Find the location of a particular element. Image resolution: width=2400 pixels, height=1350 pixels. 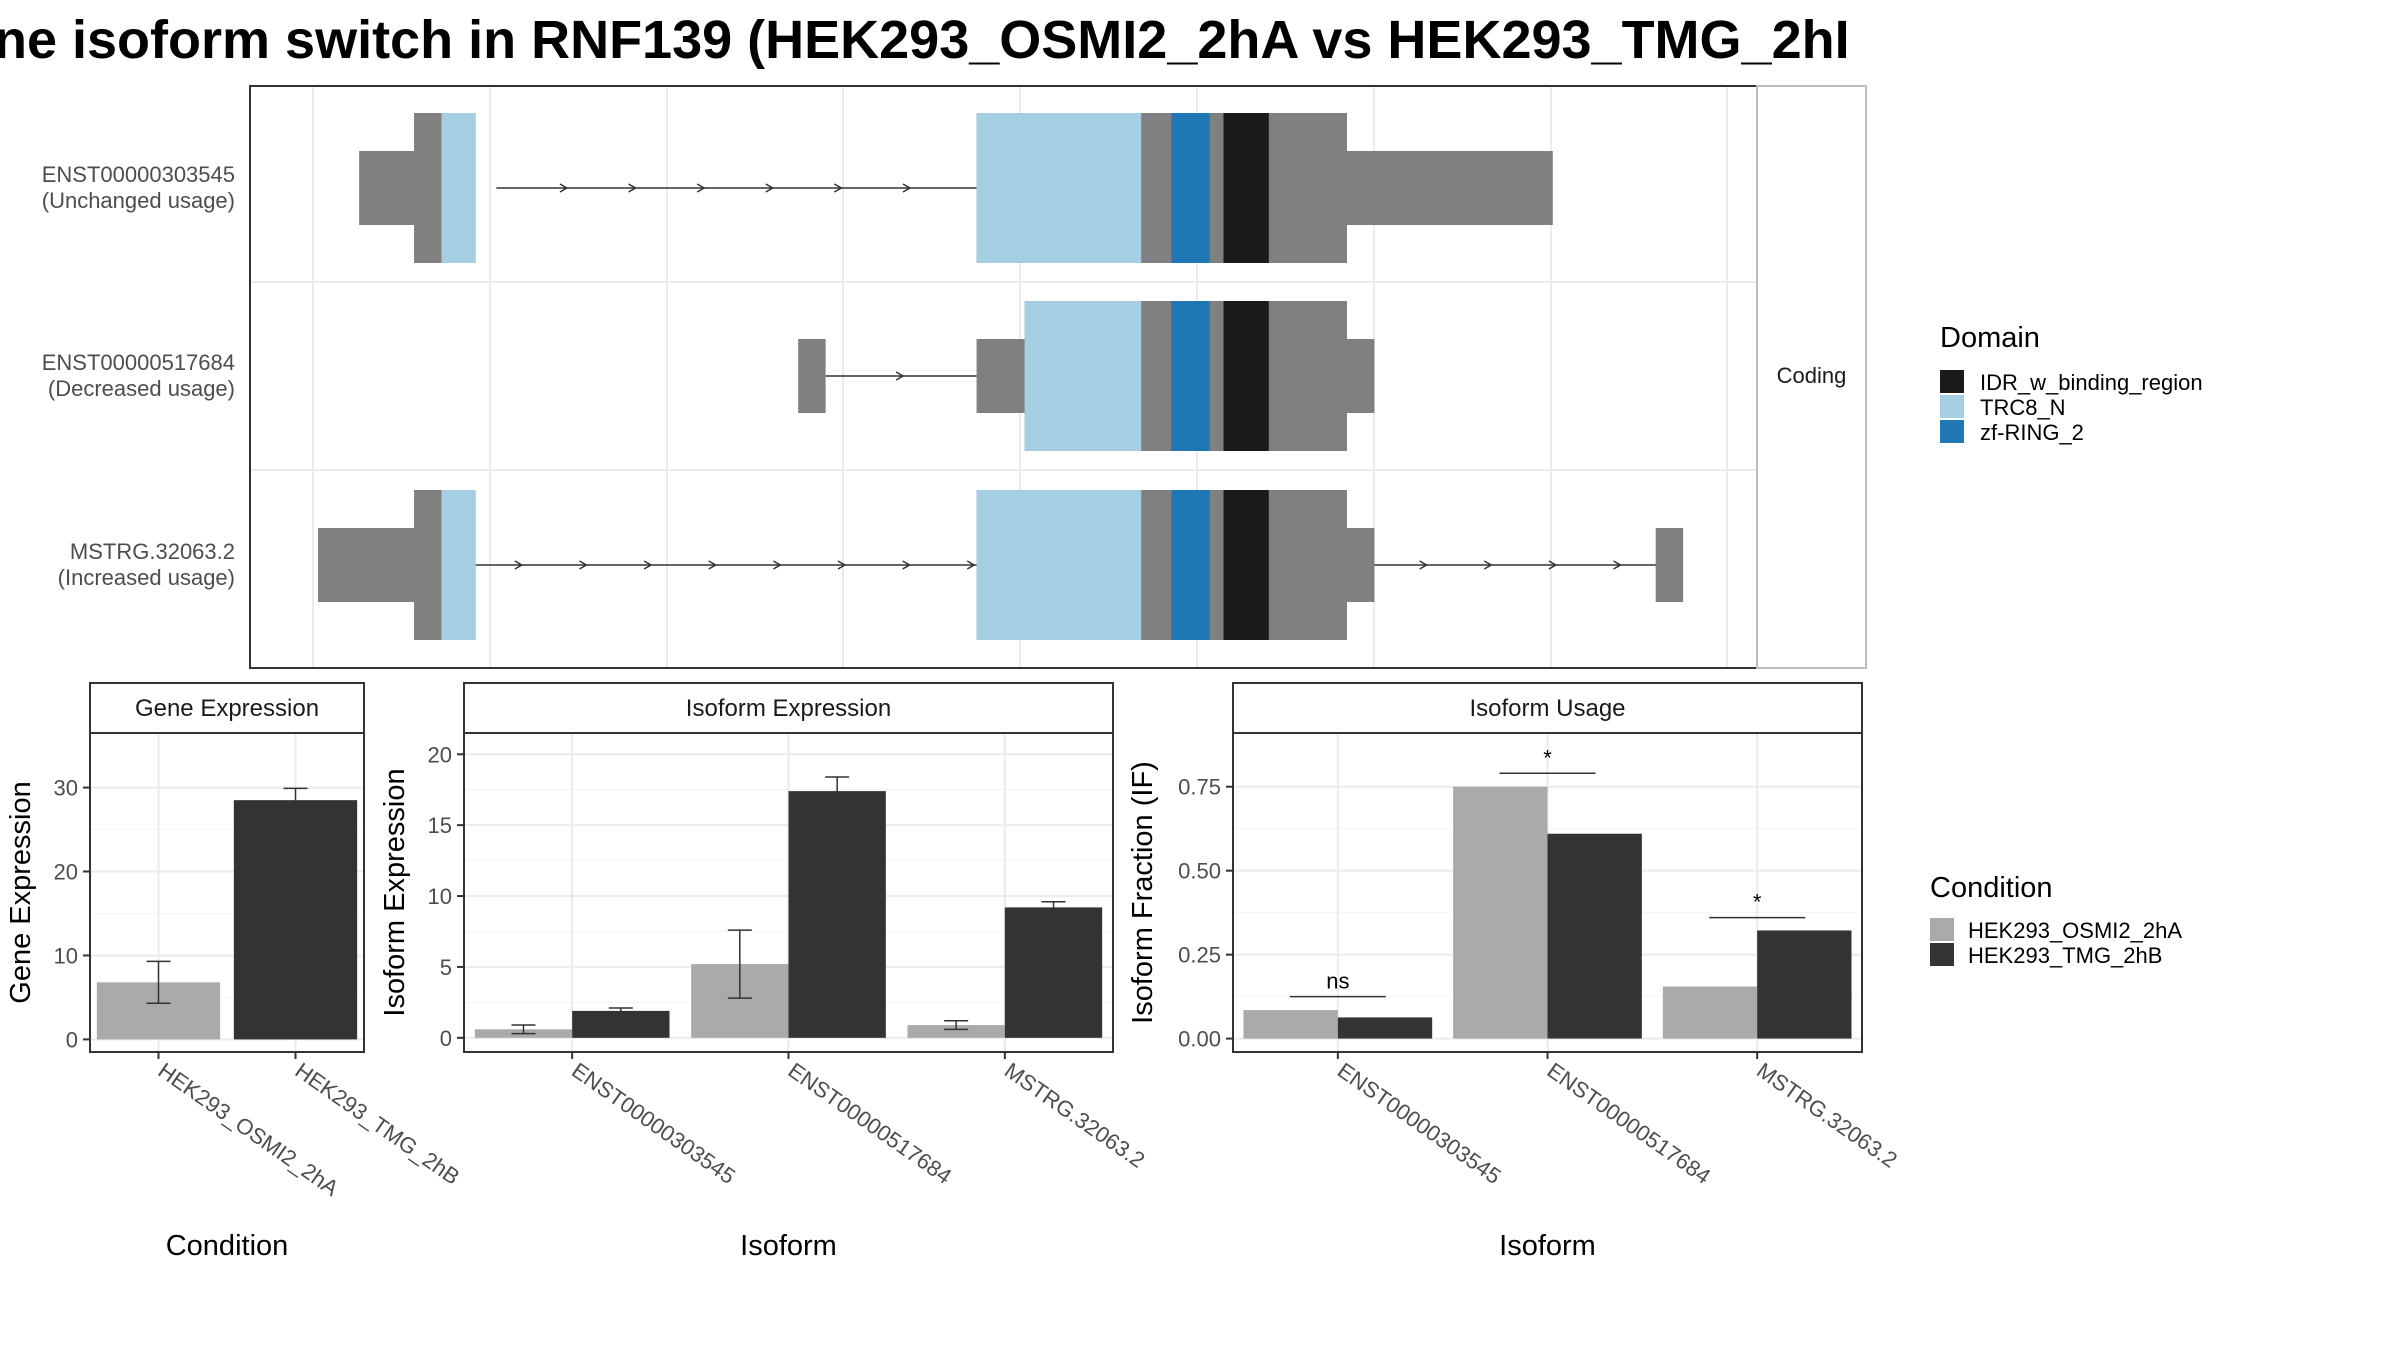

y-tick-label: 15 is located at coordinates (440, 825).